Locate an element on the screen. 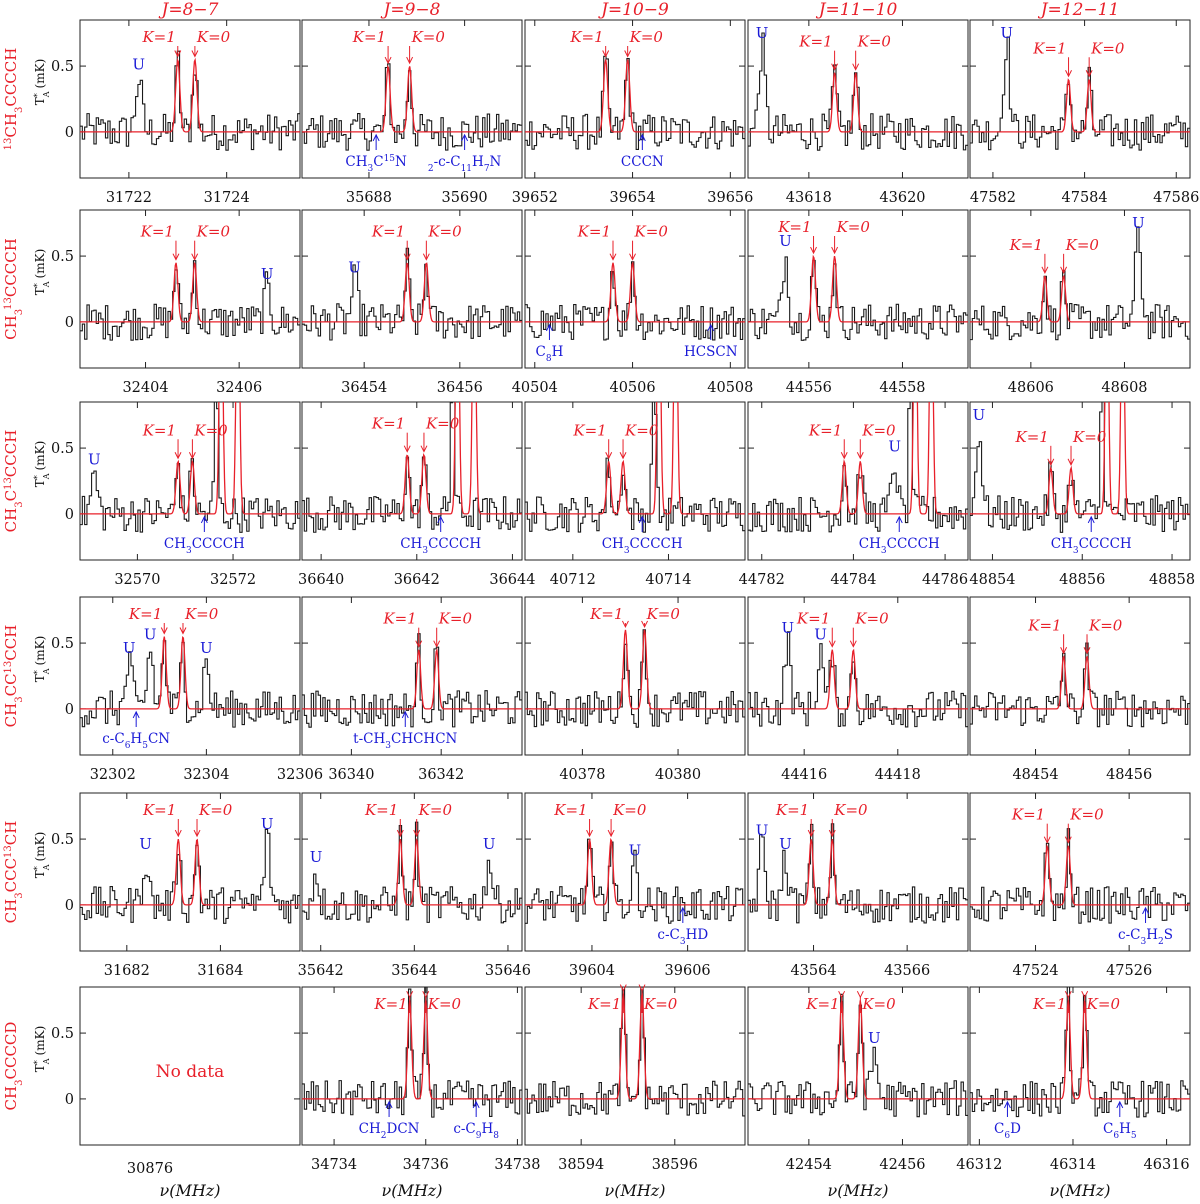 The height and width of the screenshot is (1204, 1200). panel-r4-c3: 43564 43566 K=1 K=0 UU is located at coordinates (858, 885).